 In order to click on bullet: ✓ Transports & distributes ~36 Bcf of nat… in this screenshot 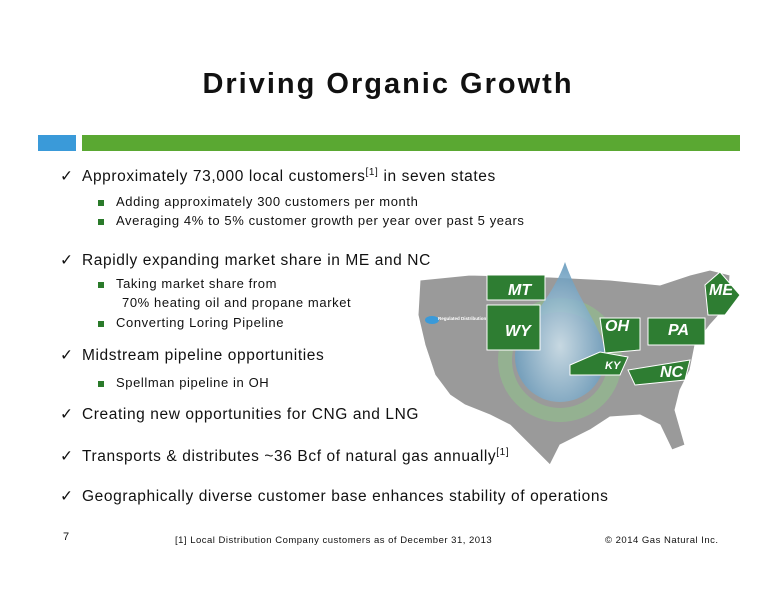, I will do `click(284, 456)`.